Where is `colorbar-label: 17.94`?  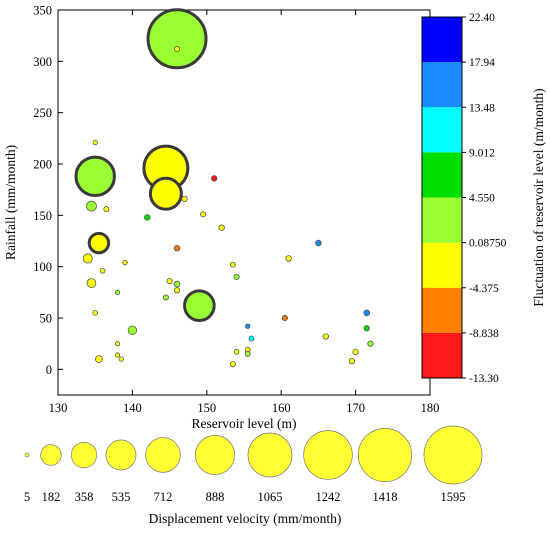
colorbar-label: 17.94 is located at coordinates (482, 63).